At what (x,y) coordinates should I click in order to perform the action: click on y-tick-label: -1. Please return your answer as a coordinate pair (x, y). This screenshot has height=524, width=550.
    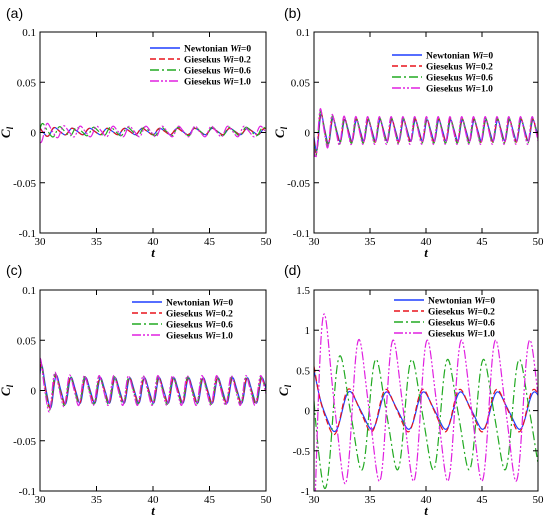
    Looking at the image, I should click on (305, 492).